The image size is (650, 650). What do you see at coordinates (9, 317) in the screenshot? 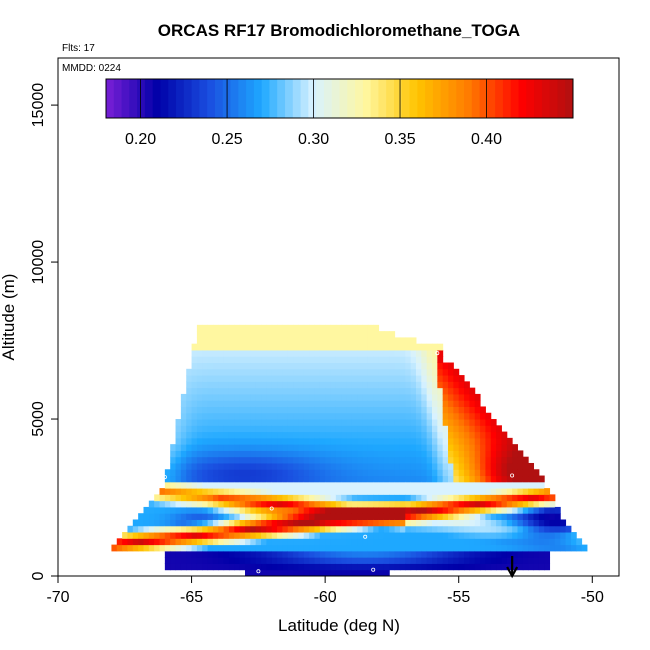
I see `y-axis-label: Altitude (m)` at bounding box center [9, 317].